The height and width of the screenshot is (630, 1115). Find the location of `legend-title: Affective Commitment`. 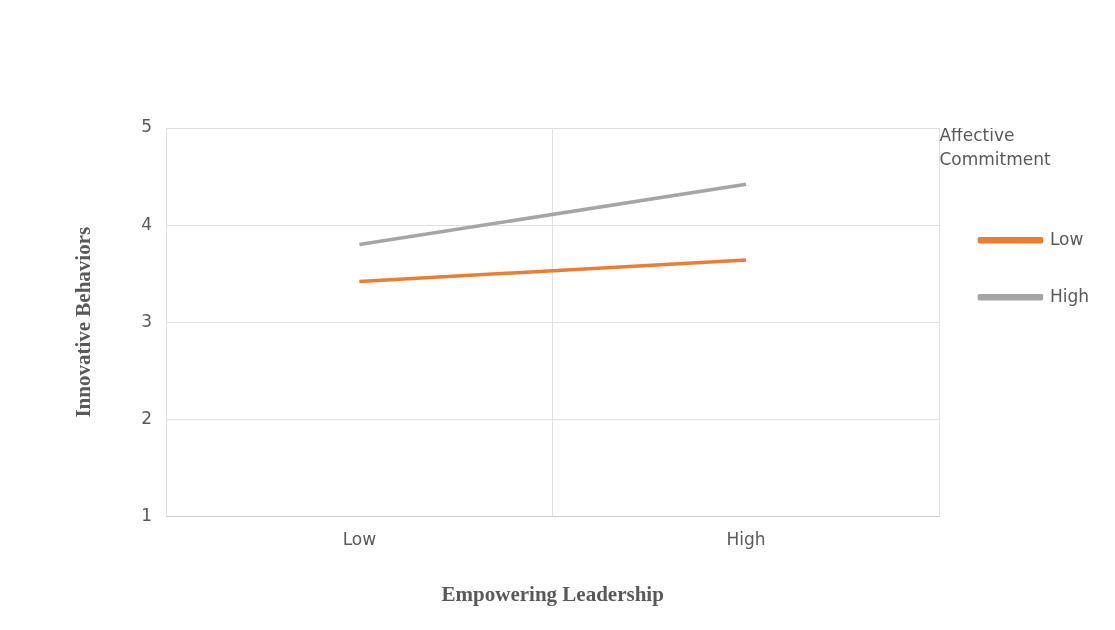

legend-title: Affective Commitment is located at coordinates (995, 146).